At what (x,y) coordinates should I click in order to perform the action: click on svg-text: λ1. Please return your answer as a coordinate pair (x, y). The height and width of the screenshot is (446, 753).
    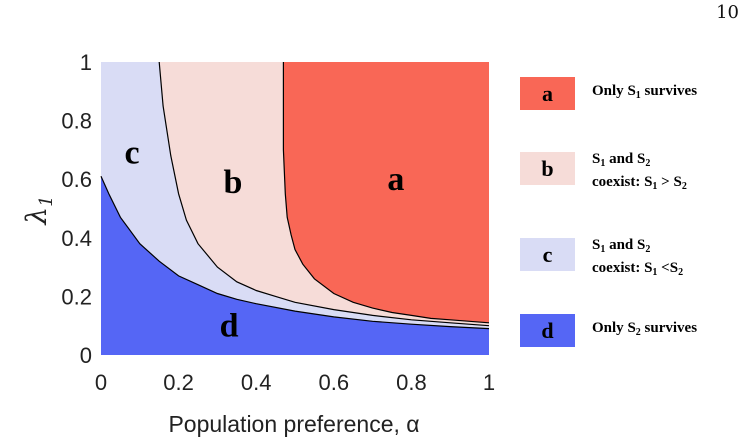
    Looking at the image, I should click on (38, 210).